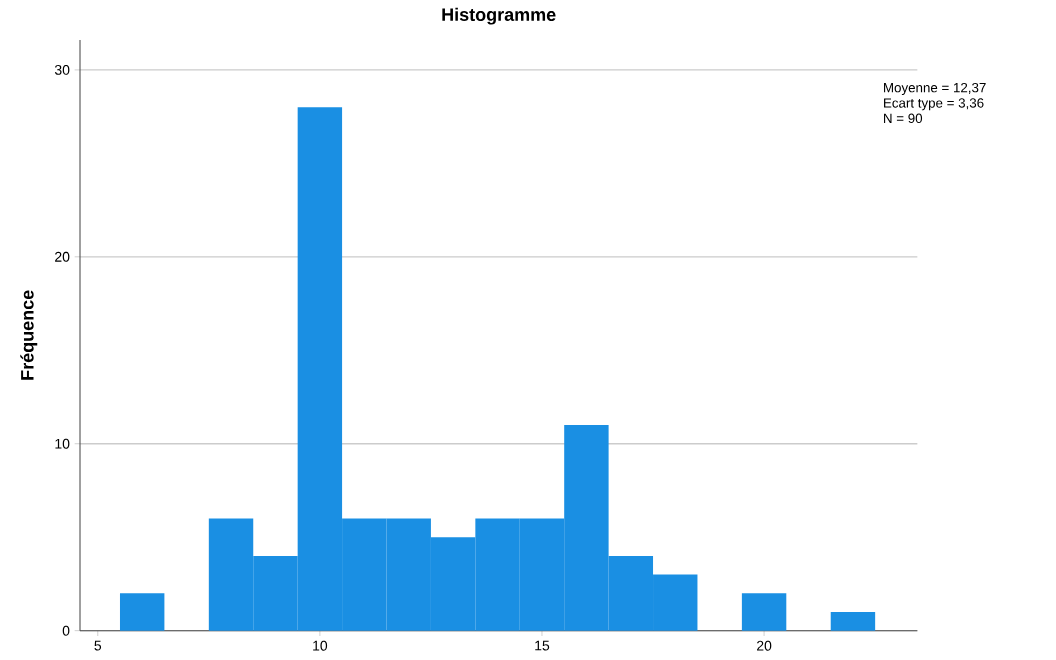 The image size is (1056, 660). I want to click on annotation: Moyenne = 12,37, so click(935, 88).